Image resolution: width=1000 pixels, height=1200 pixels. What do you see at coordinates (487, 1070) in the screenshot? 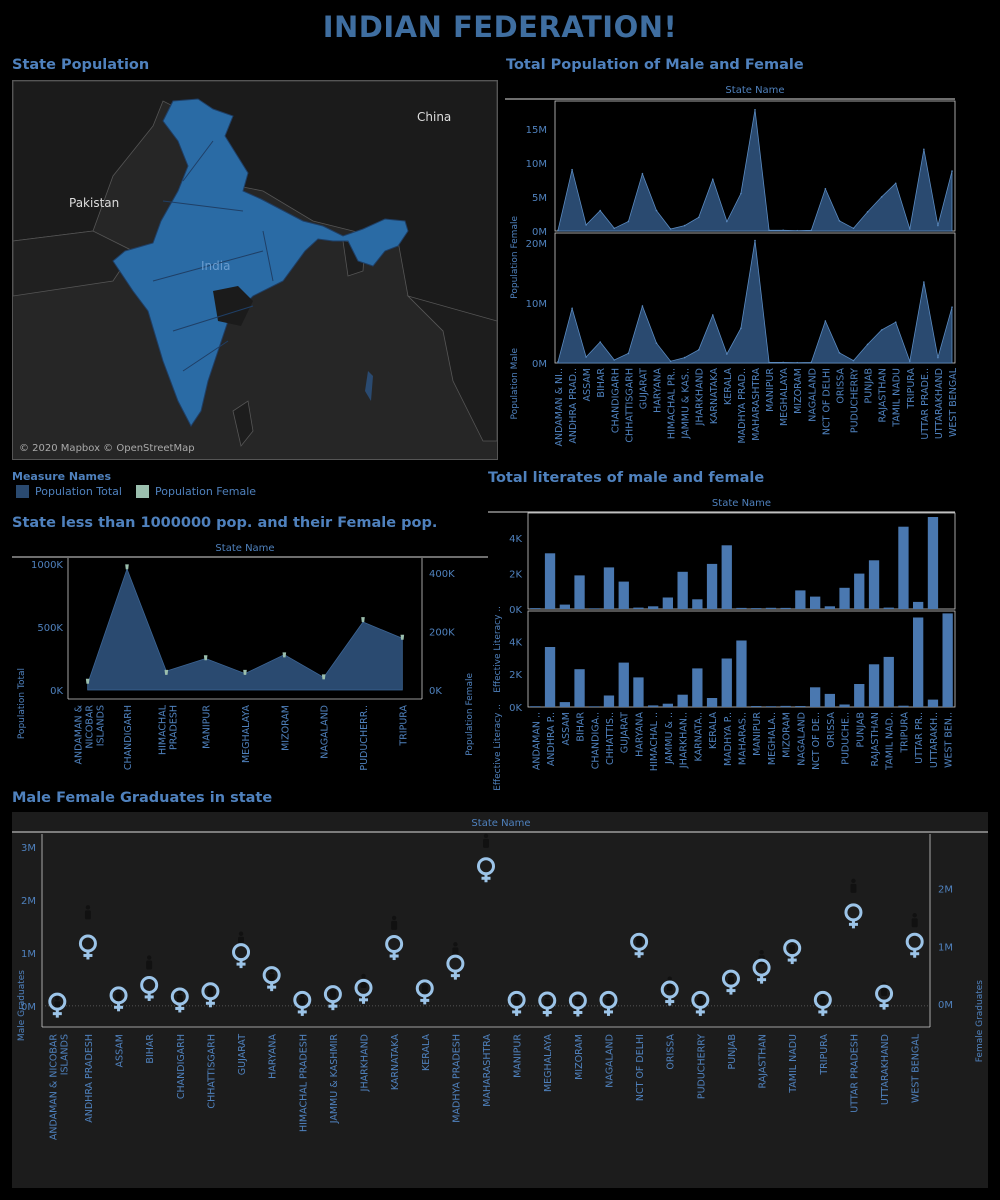
I see `grads-x-tick: MAHARASHTRA` at bounding box center [487, 1070].